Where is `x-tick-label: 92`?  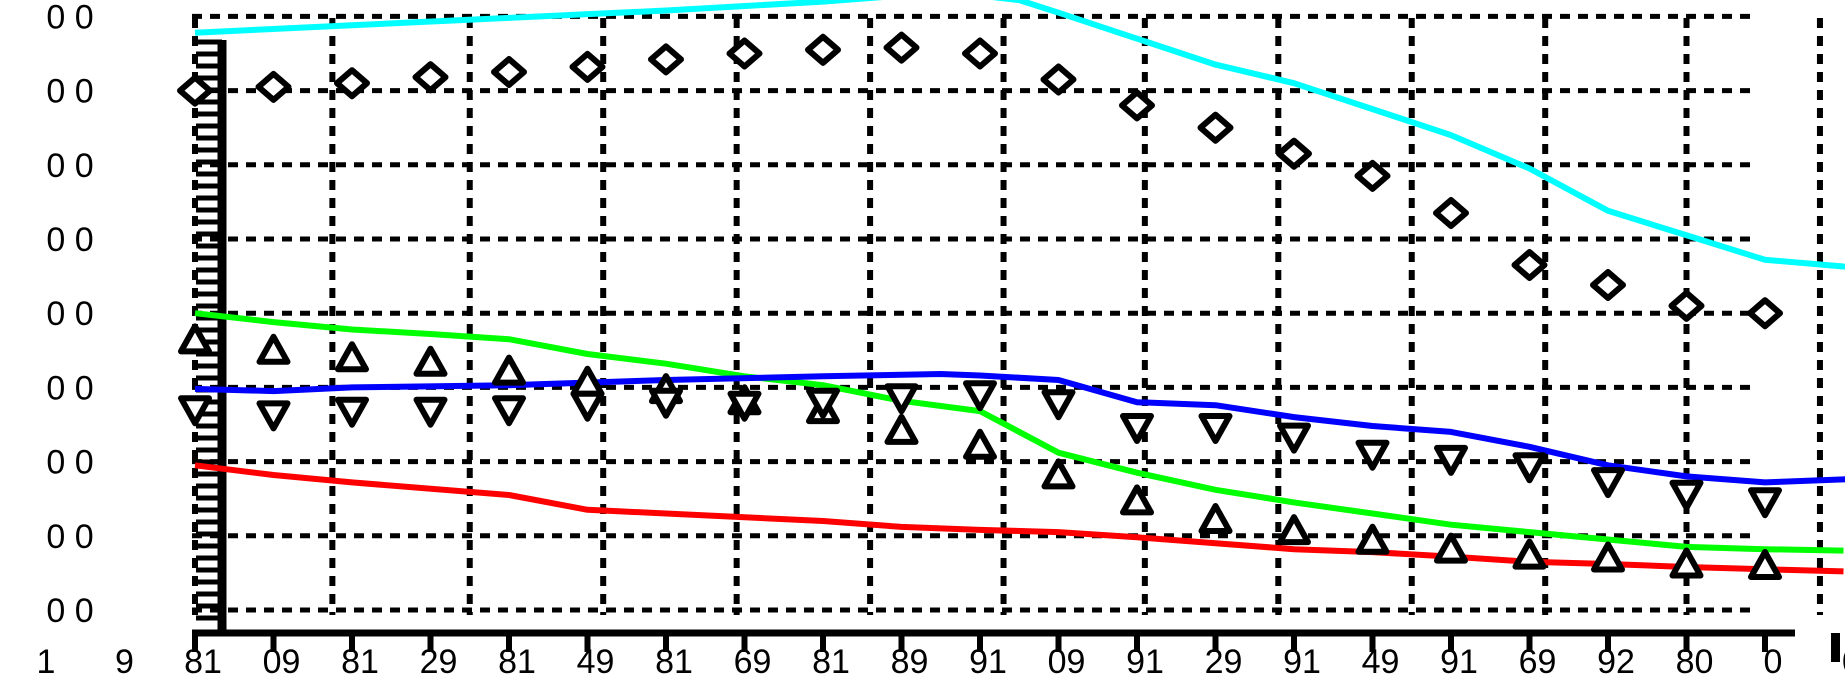 x-tick-label: 92 is located at coordinates (1616, 661).